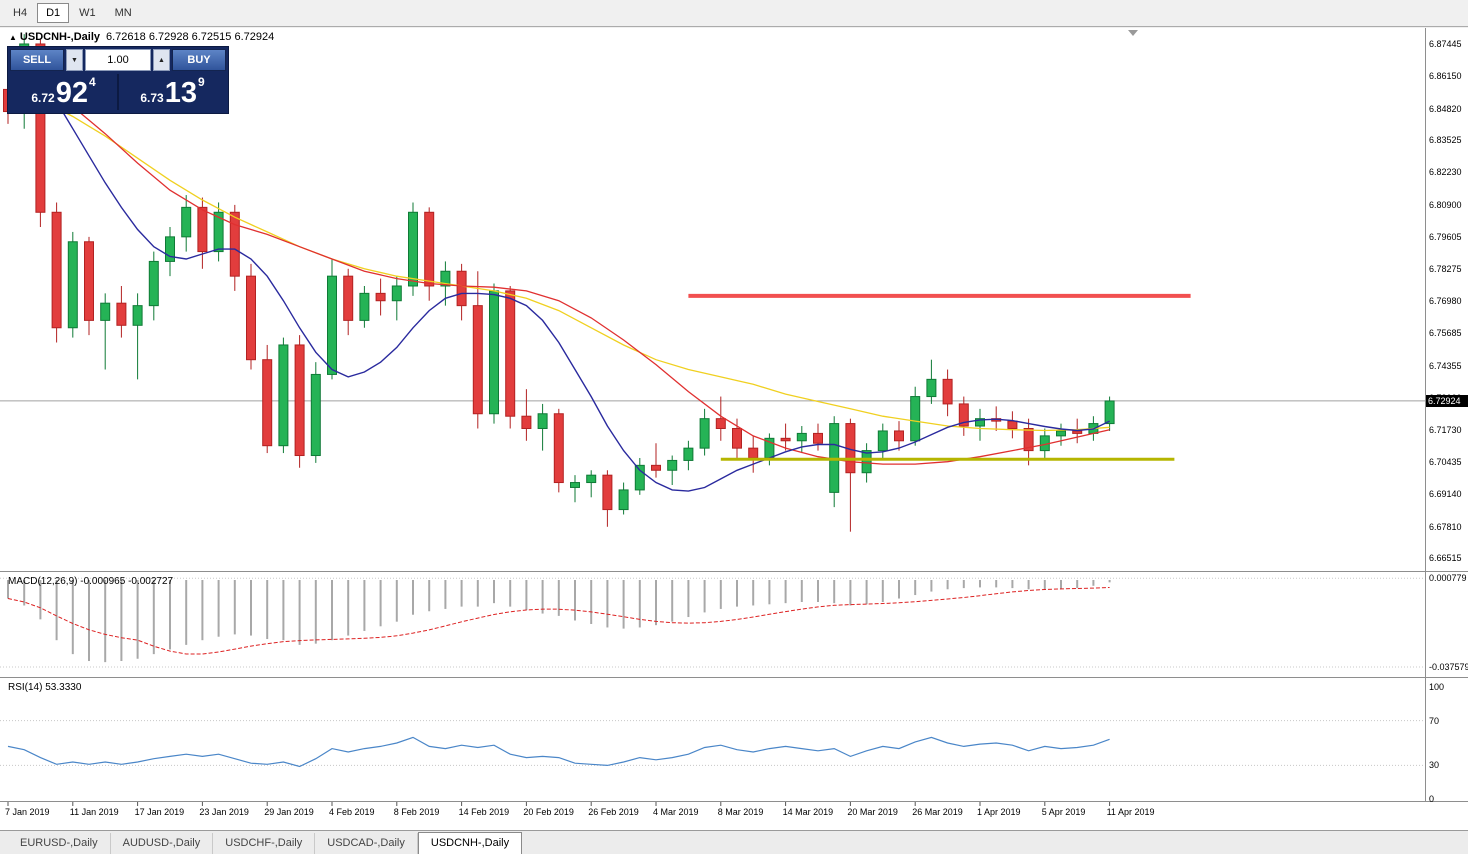 The height and width of the screenshot is (854, 1468). What do you see at coordinates (37, 60) in the screenshot?
I see `sell-button: SELL` at bounding box center [37, 60].